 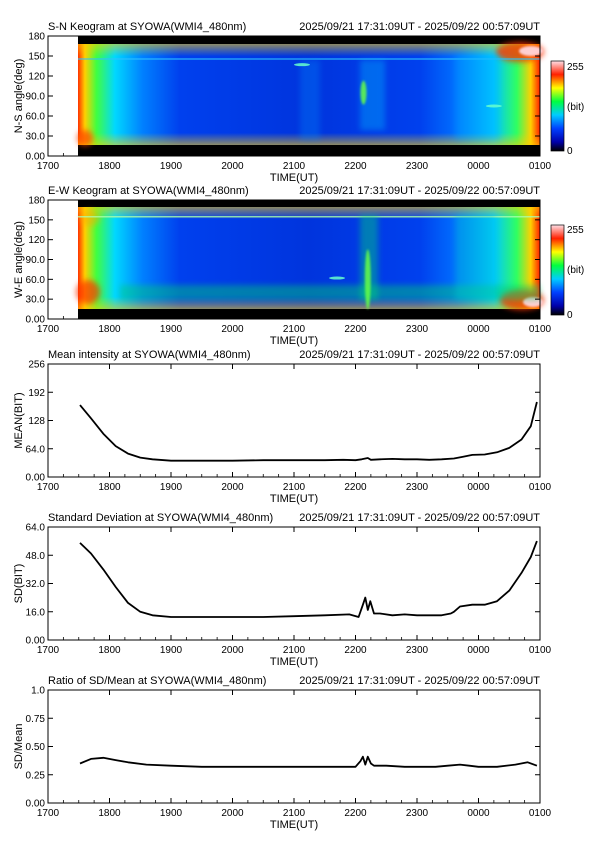 What do you see at coordinates (36, 641) in the screenshot?
I see `sd-y-tick-label: 0.00` at bounding box center [36, 641].